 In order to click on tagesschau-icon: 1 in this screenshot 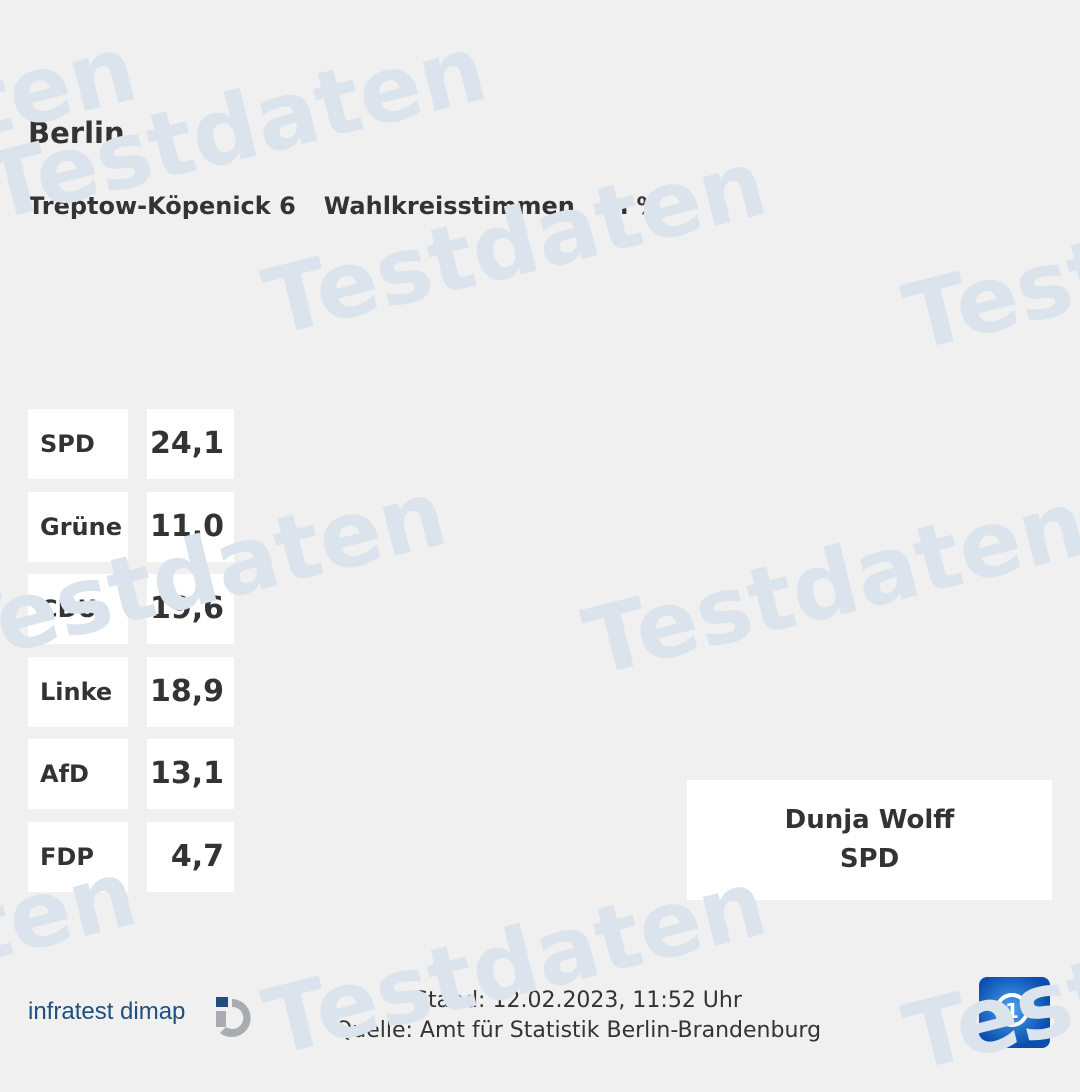, I will do `click(1014, 1012)`.